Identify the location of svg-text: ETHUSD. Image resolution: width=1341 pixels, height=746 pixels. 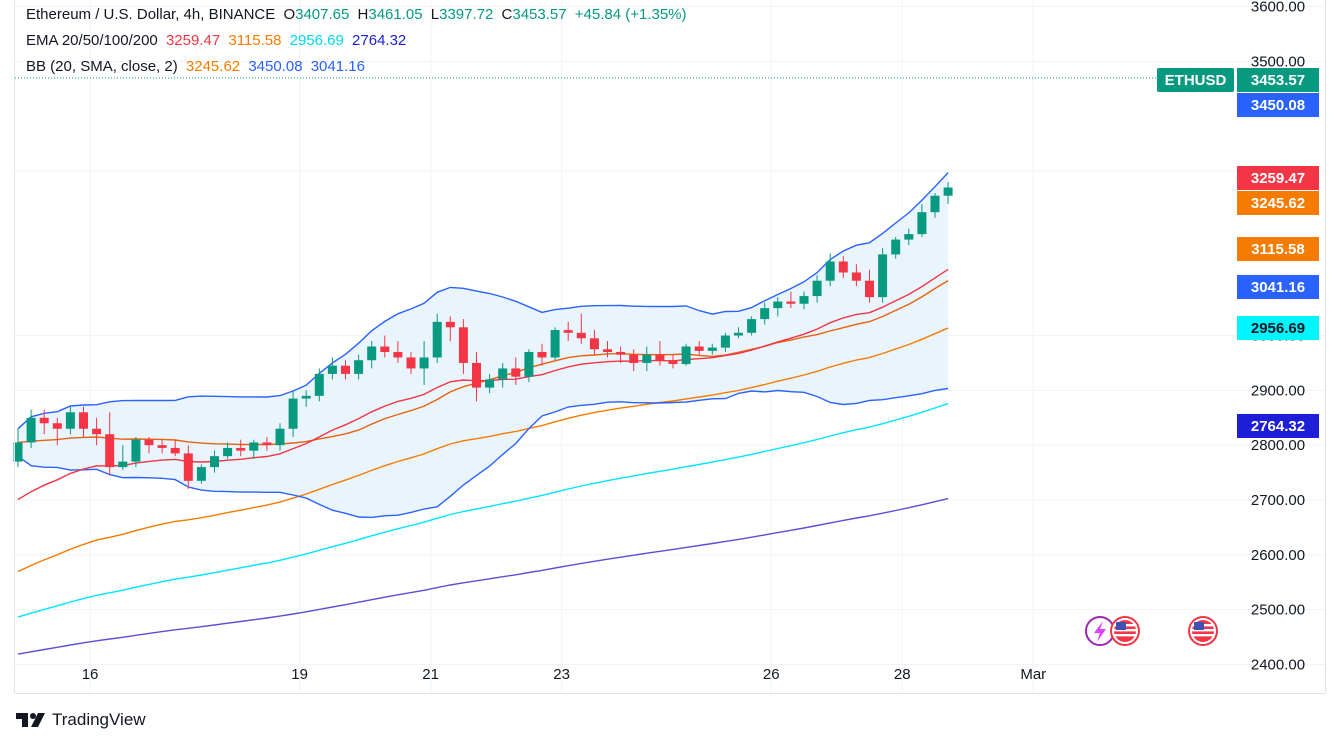
(1196, 80).